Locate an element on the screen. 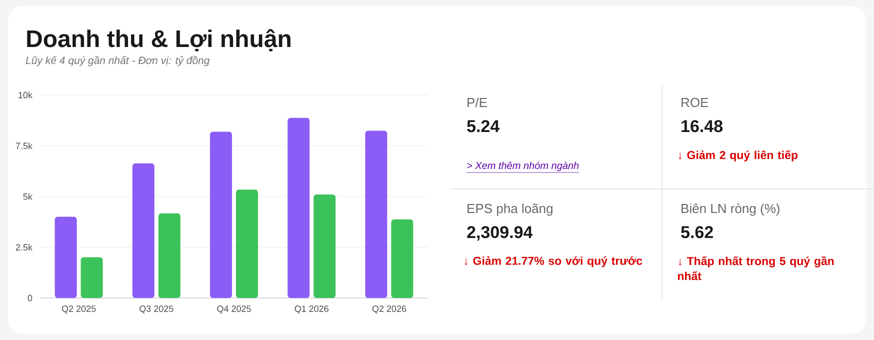  text: ROE is located at coordinates (695, 103).